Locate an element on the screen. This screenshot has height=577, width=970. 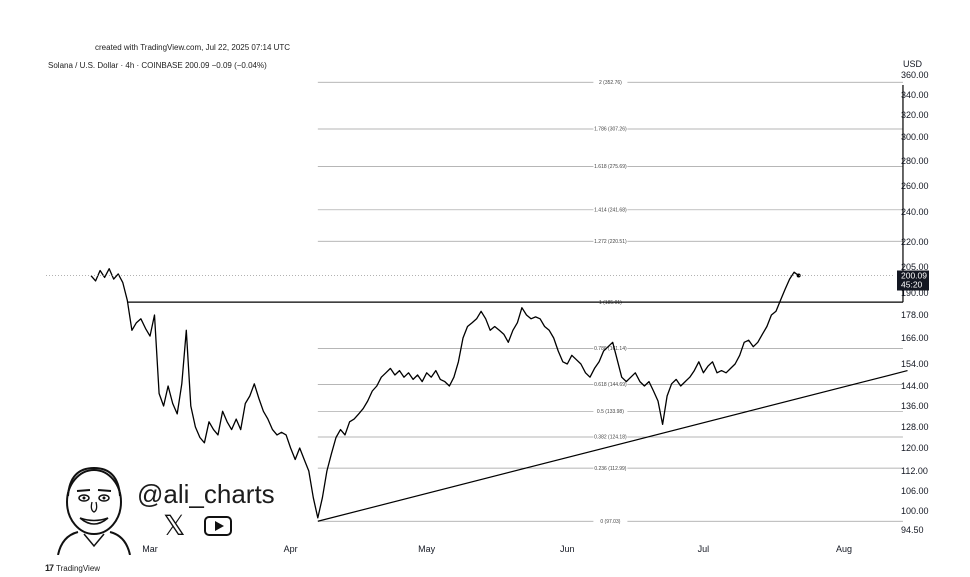
time-axis: Mar Apr May Jun Jul Aug is located at coordinates (497, 549).